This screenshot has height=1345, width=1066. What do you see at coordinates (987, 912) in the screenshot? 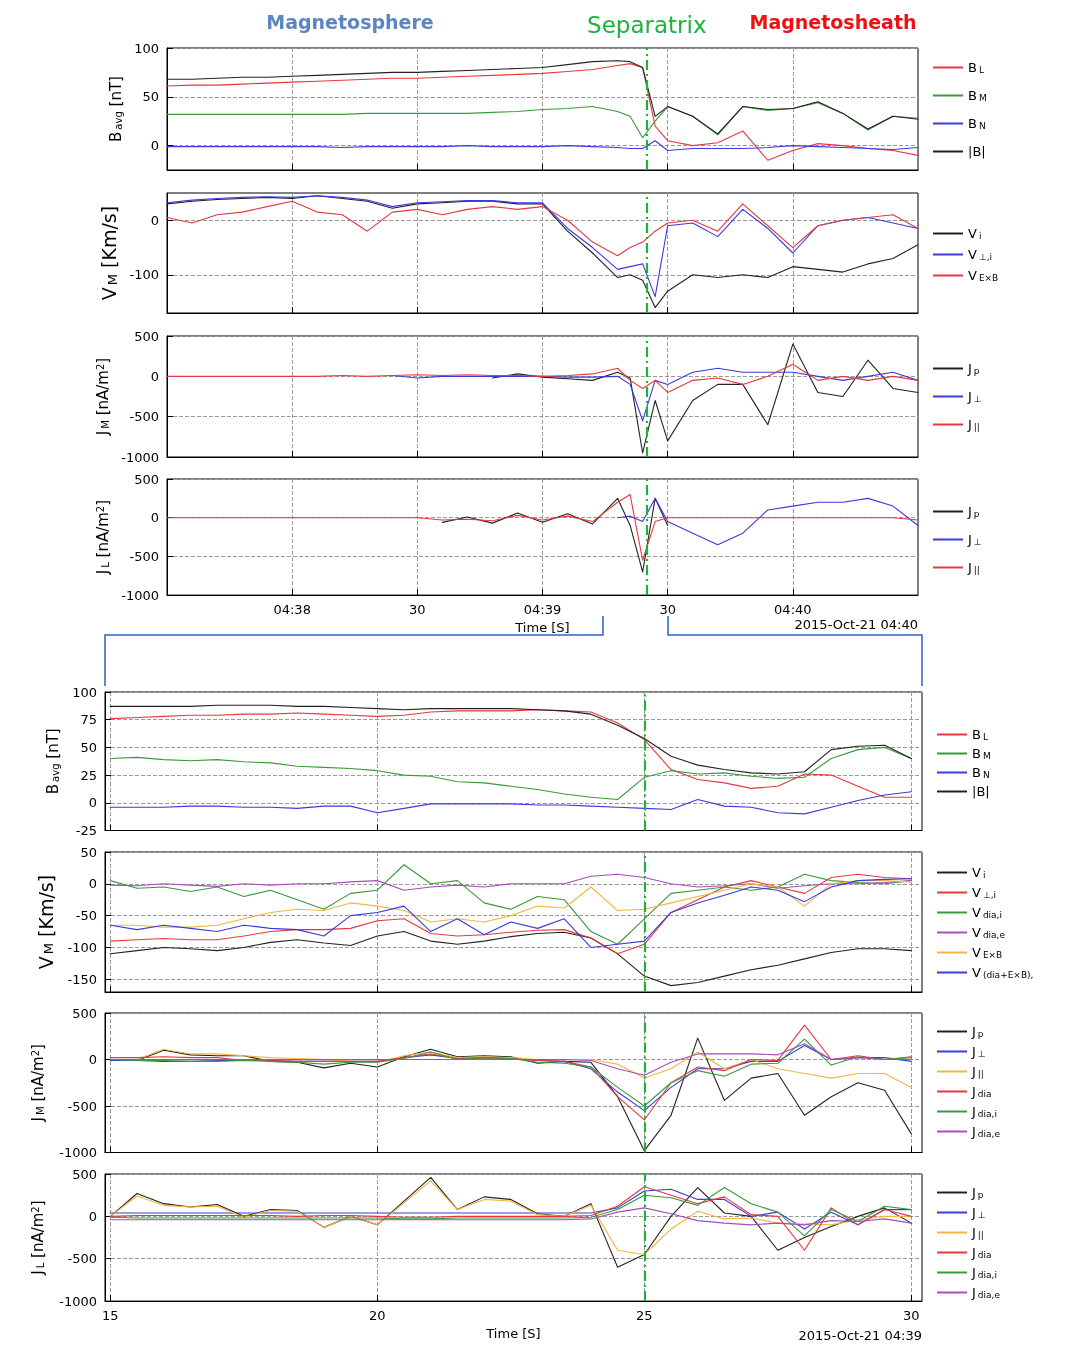
I see `legend-label: Vdia,i` at bounding box center [987, 912].